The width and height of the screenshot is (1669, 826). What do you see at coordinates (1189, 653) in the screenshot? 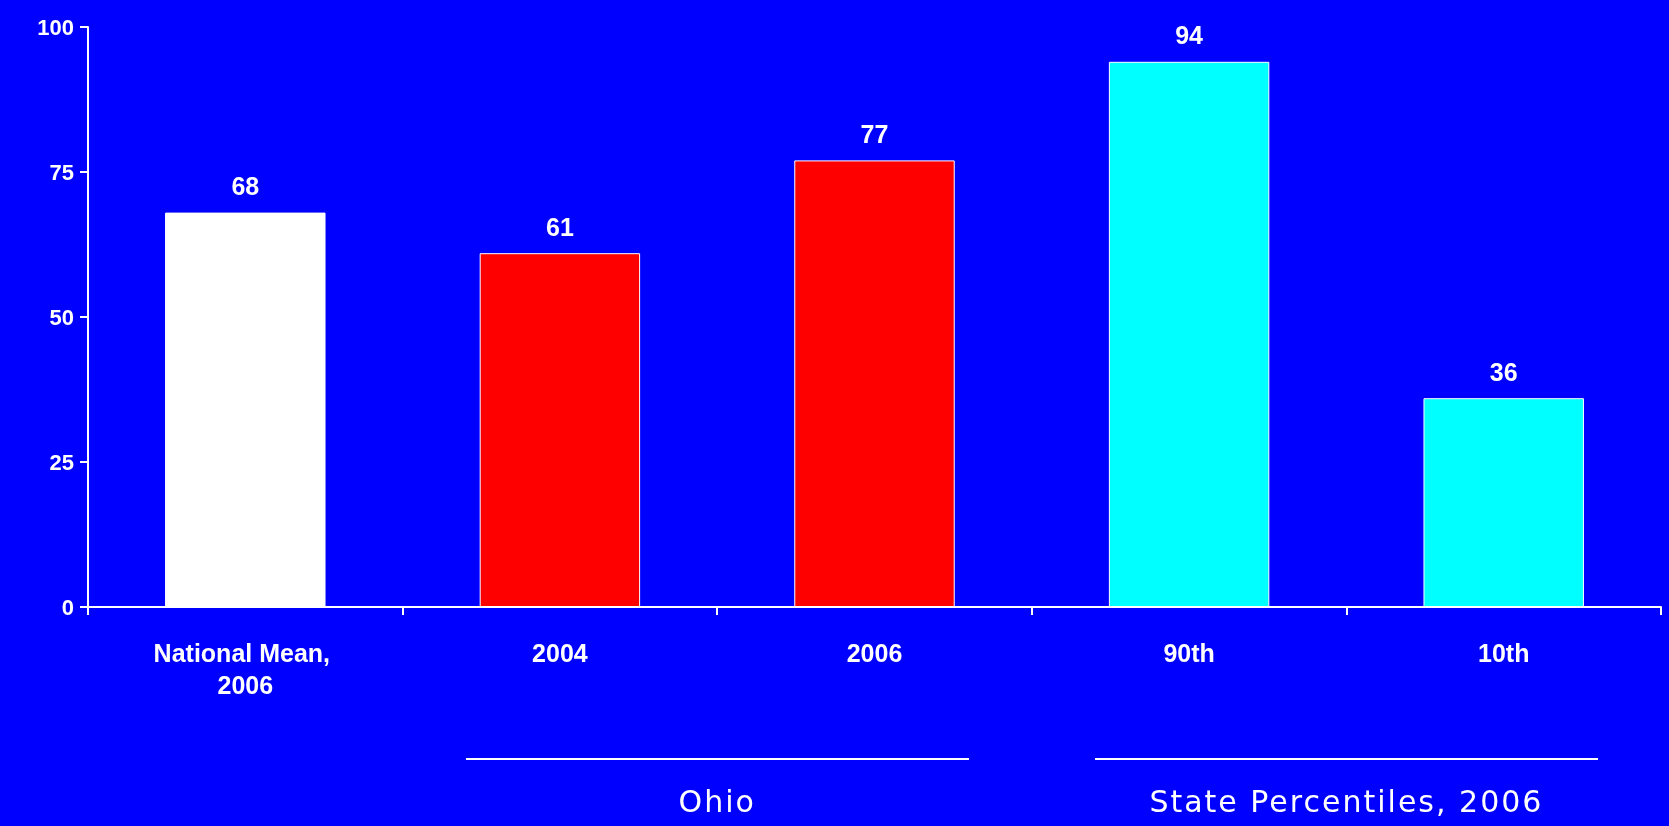
I see `x-tick-label: 90th` at bounding box center [1189, 653].